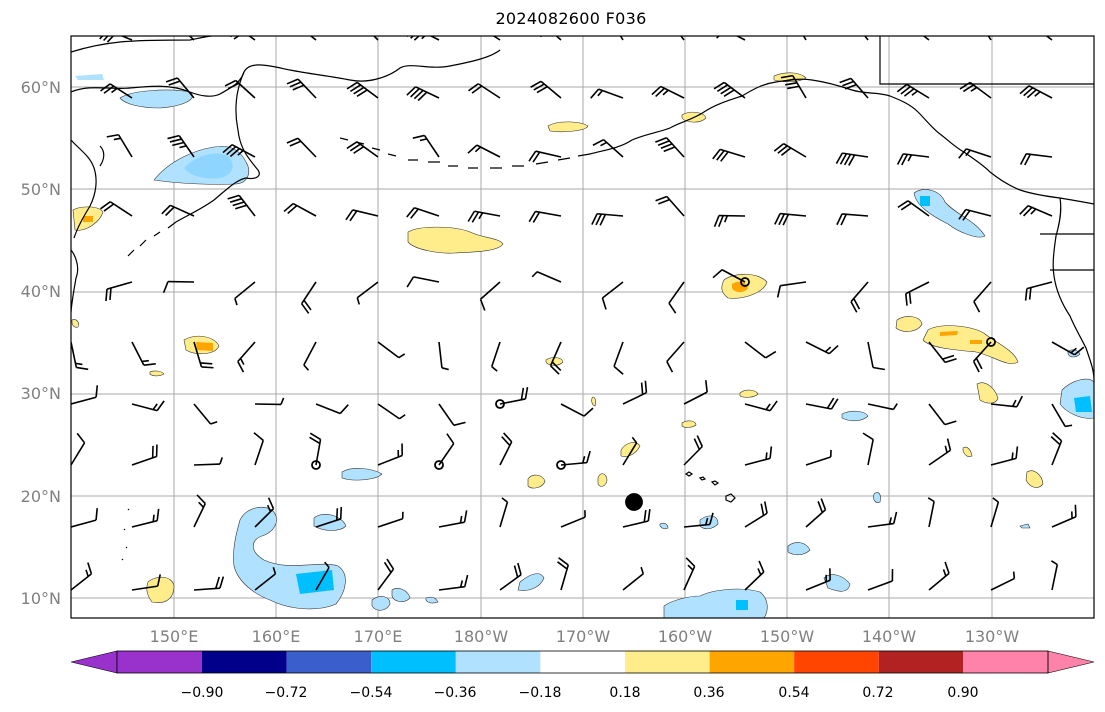  Describe the element at coordinates (624, 693) in the screenshot. I see `colorbar-tick-label: 0.18` at that location.